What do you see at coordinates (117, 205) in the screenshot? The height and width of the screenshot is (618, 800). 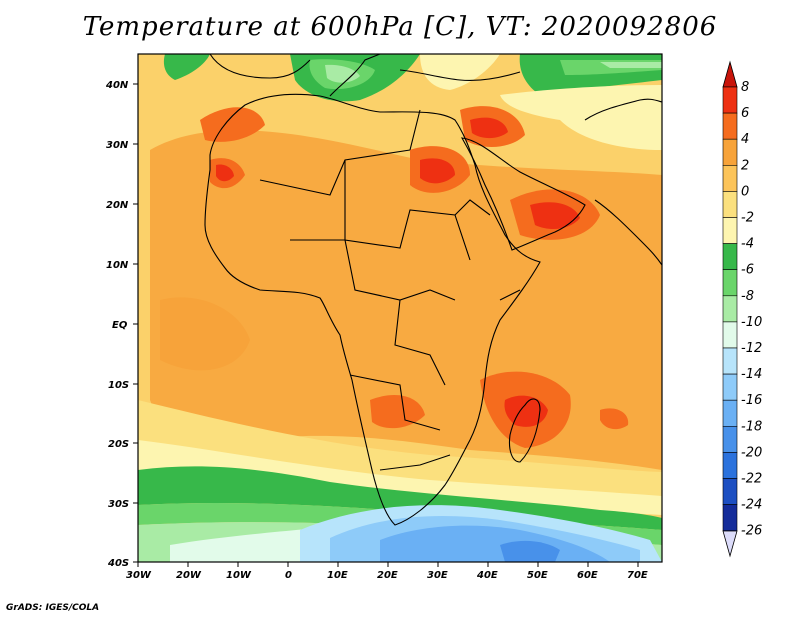 I see `svg-text: 20N` at bounding box center [117, 205].